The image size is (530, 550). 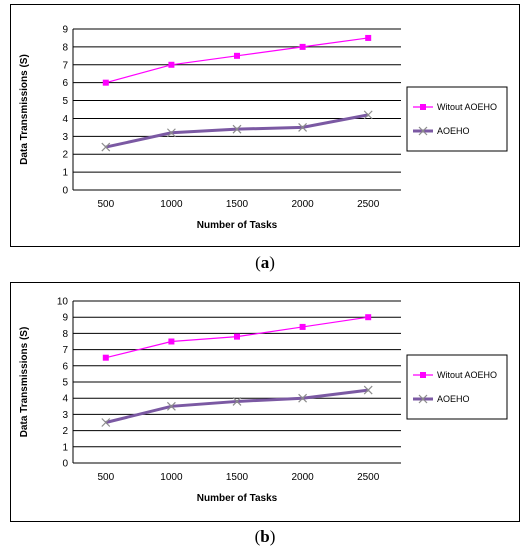 What do you see at coordinates (265, 536) in the screenshot?
I see `caption-b: (b)` at bounding box center [265, 536].